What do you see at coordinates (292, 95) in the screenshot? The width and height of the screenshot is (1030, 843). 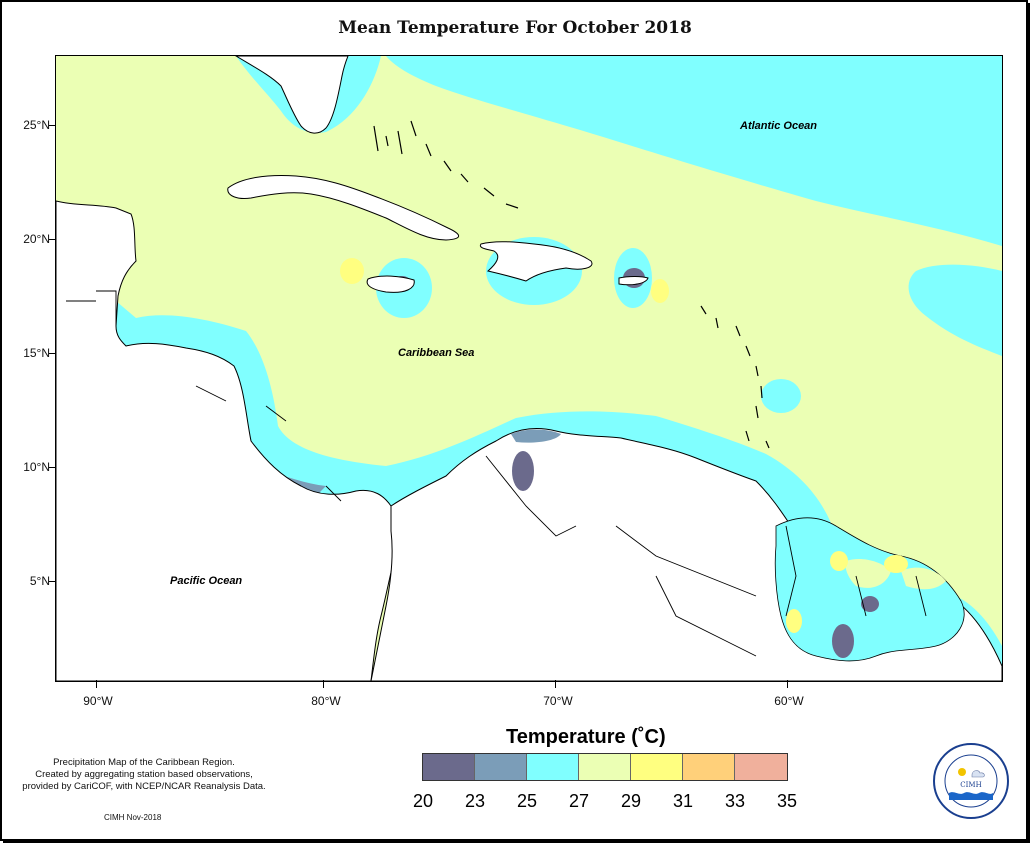 I see `florida` at bounding box center [292, 95].